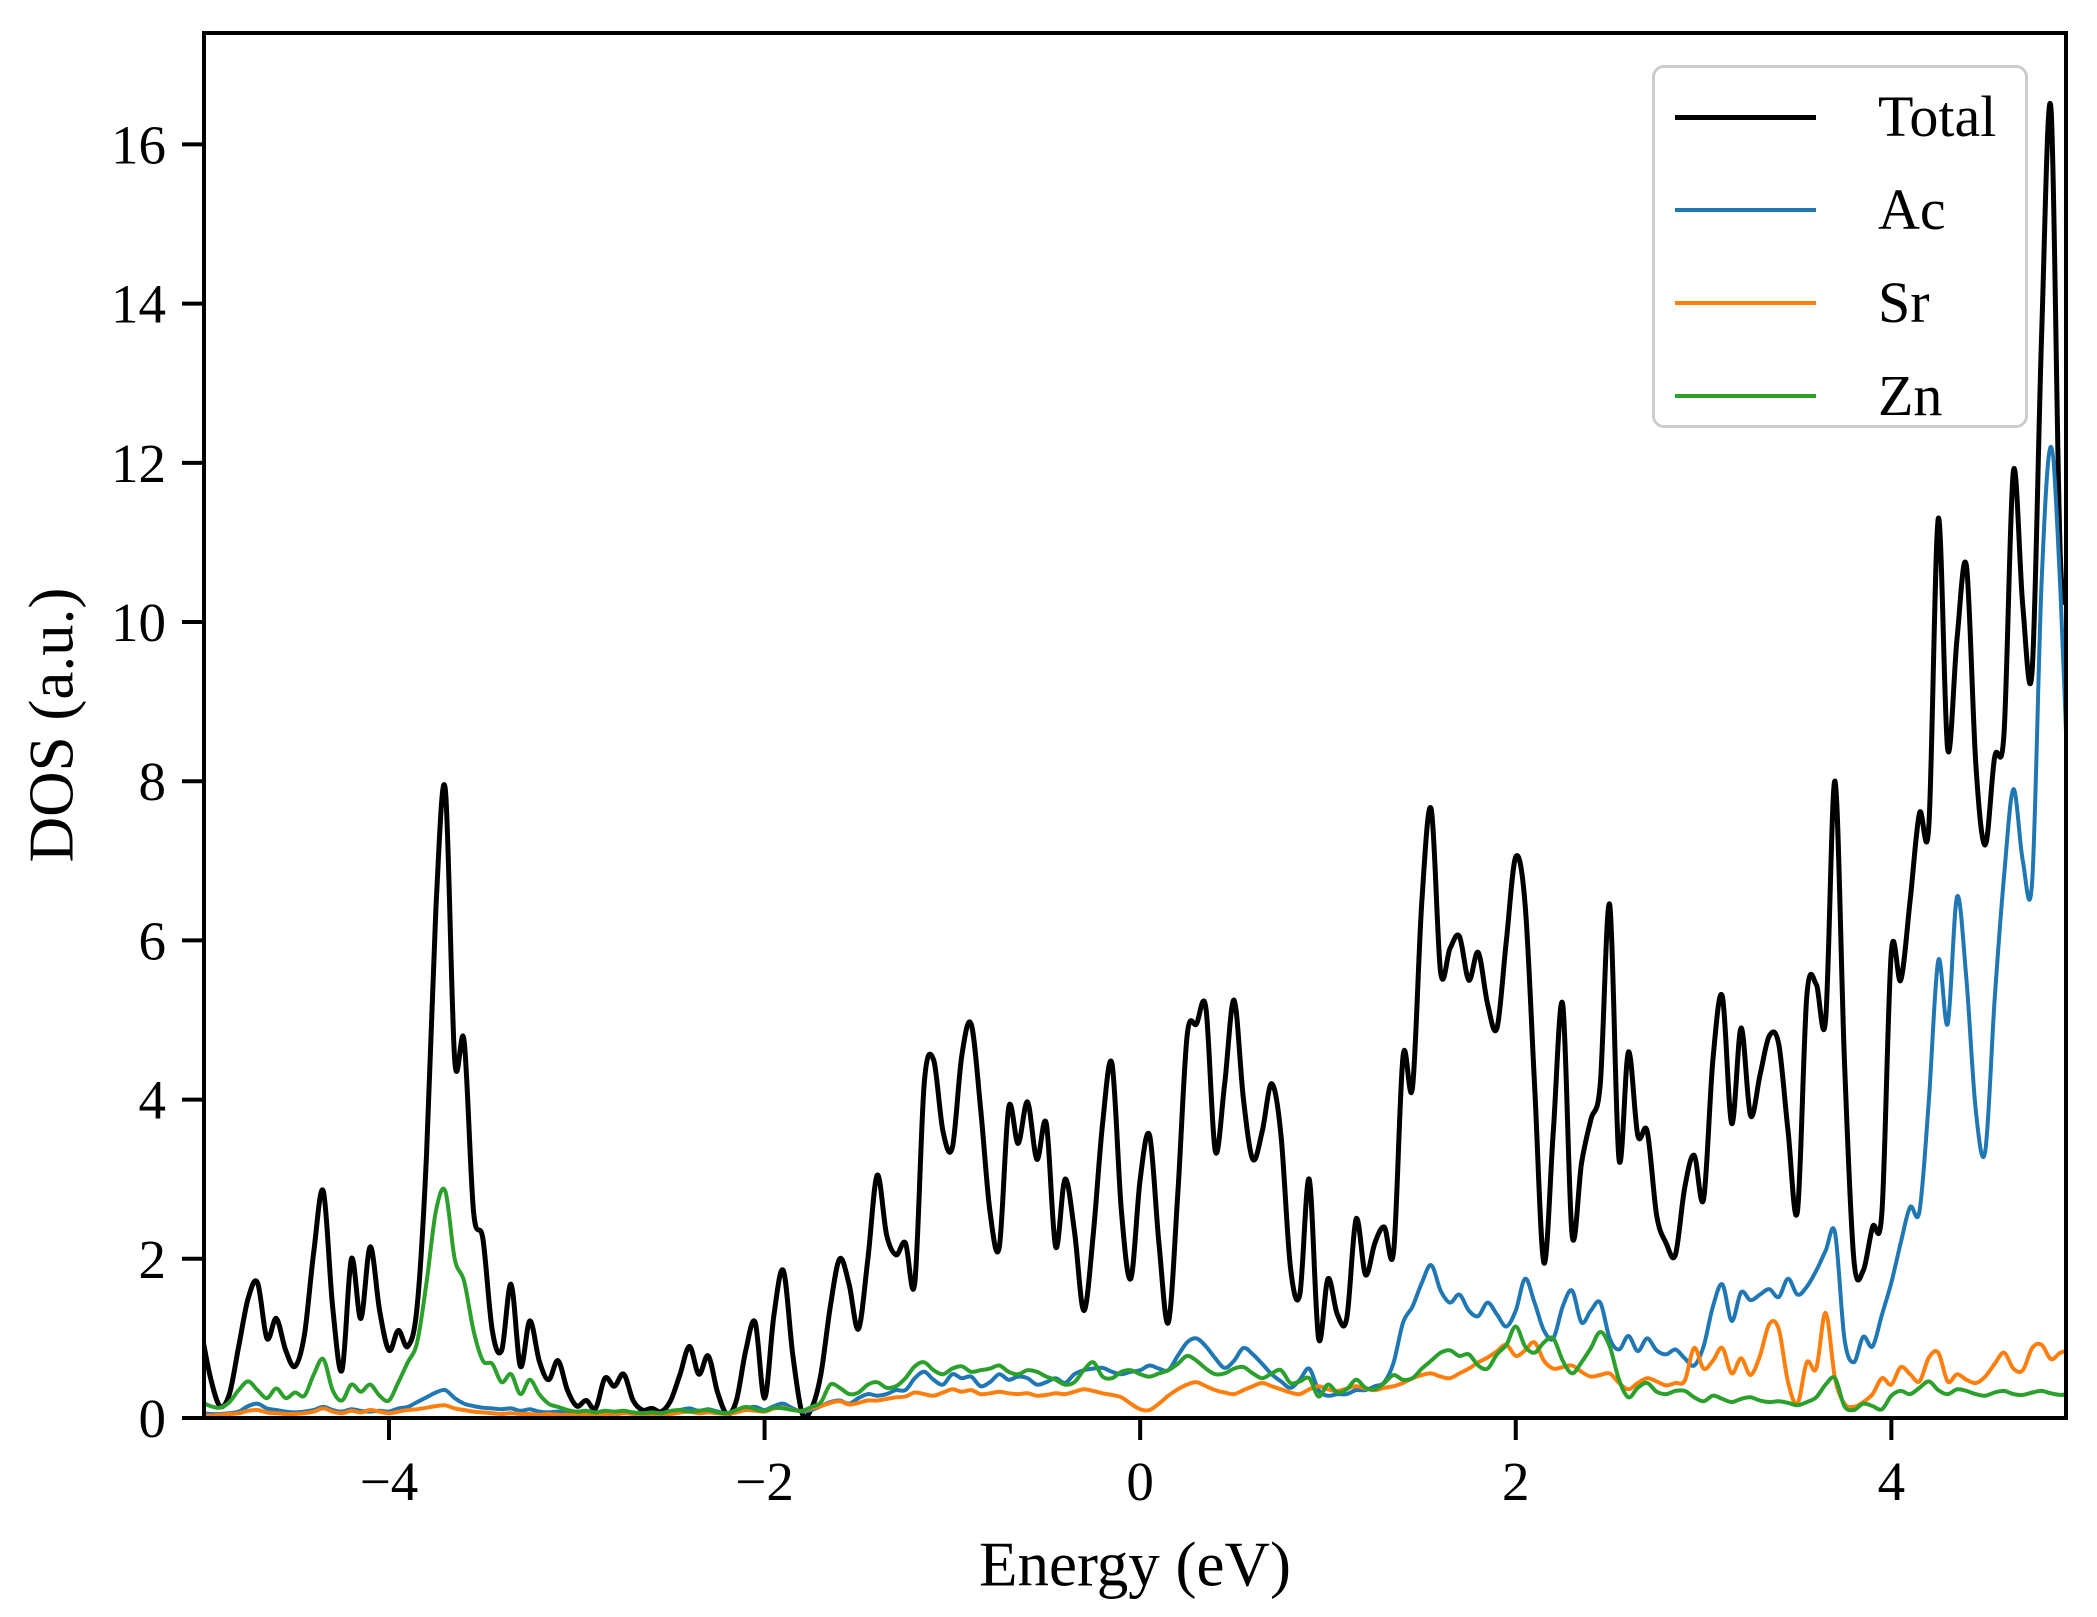  I want to click on legend-label-zn: Zn, so click(1910, 395).